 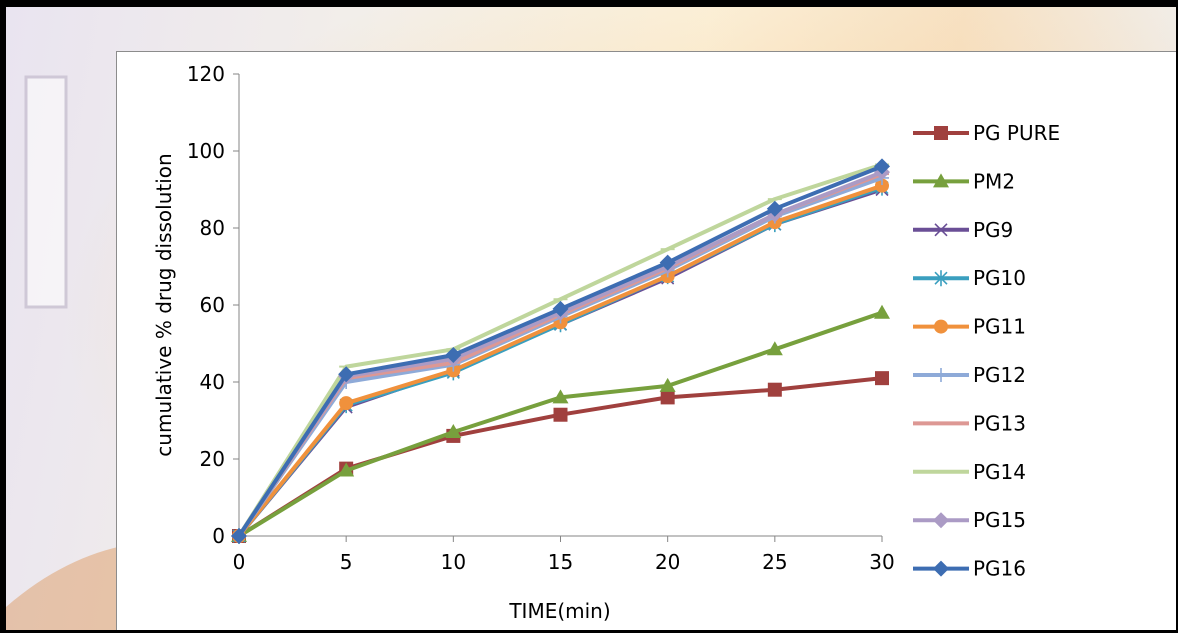 I want to click on x-tick-label: 30, so click(x=881, y=562).